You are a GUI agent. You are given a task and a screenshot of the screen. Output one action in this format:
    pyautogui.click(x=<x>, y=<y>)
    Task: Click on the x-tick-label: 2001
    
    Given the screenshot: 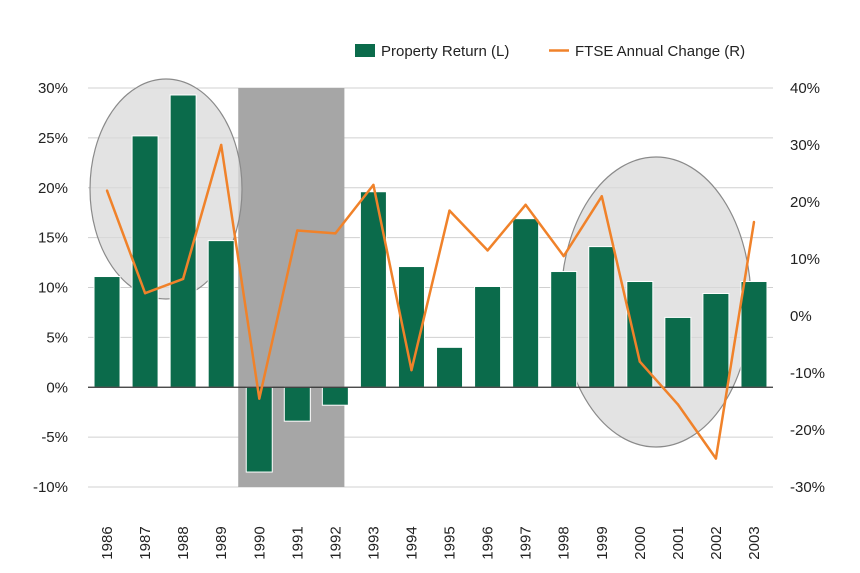 What is the action you would take?
    pyautogui.click(x=678, y=542)
    